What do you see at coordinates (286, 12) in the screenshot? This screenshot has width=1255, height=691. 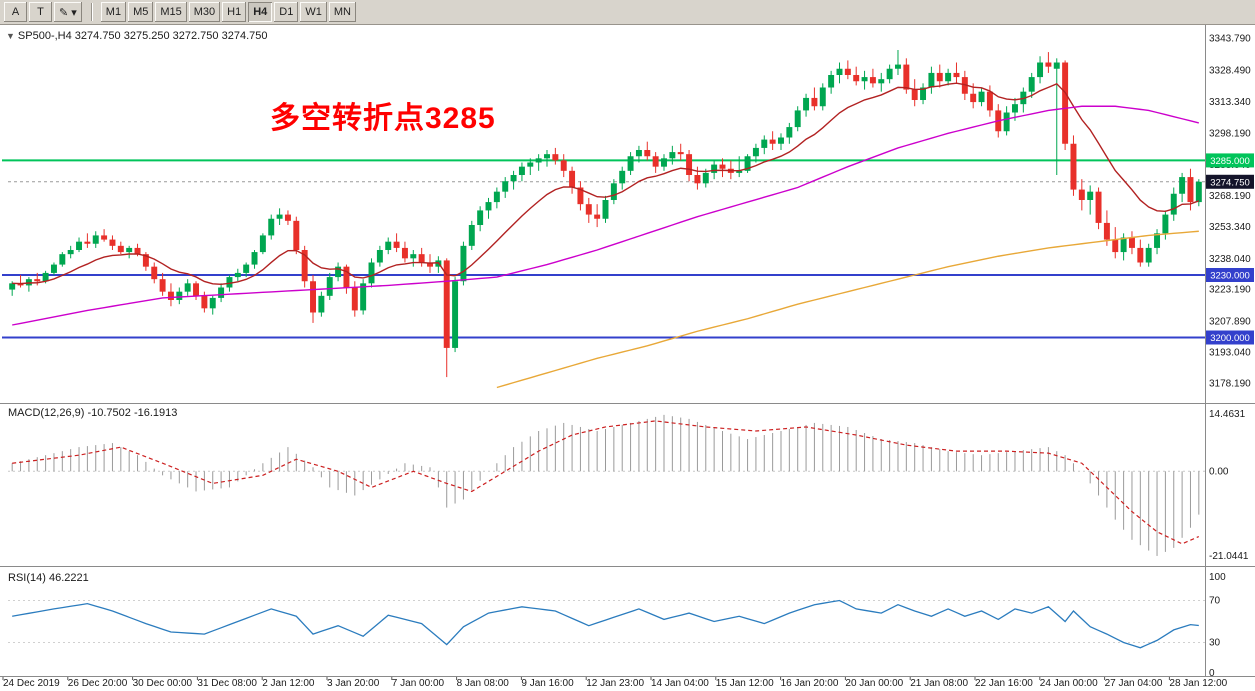 I see `timeframe-button-d1: D1` at bounding box center [286, 12].